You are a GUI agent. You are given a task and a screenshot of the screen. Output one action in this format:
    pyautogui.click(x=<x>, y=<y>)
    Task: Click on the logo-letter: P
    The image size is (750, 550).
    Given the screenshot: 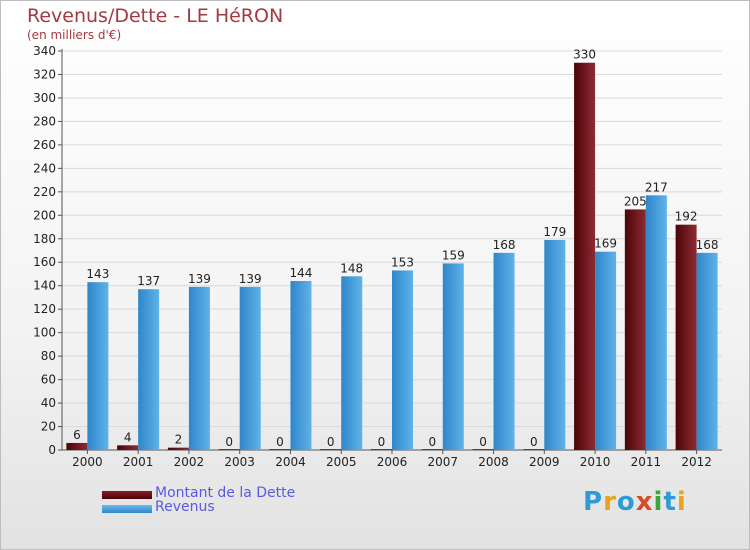 What is the action you would take?
    pyautogui.click(x=593, y=502)
    